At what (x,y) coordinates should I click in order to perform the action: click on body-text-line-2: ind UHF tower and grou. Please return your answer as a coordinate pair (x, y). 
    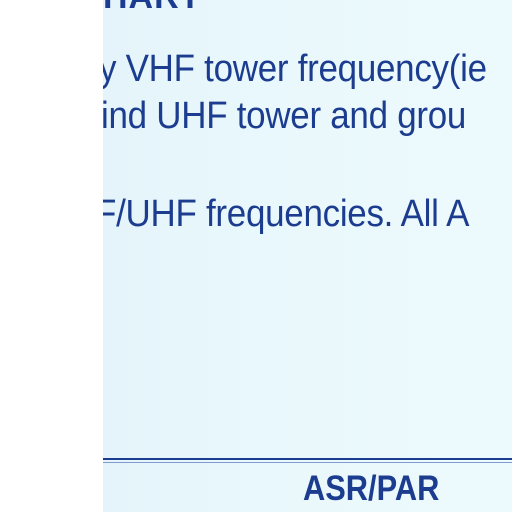
    Looking at the image, I should click on (285, 116).